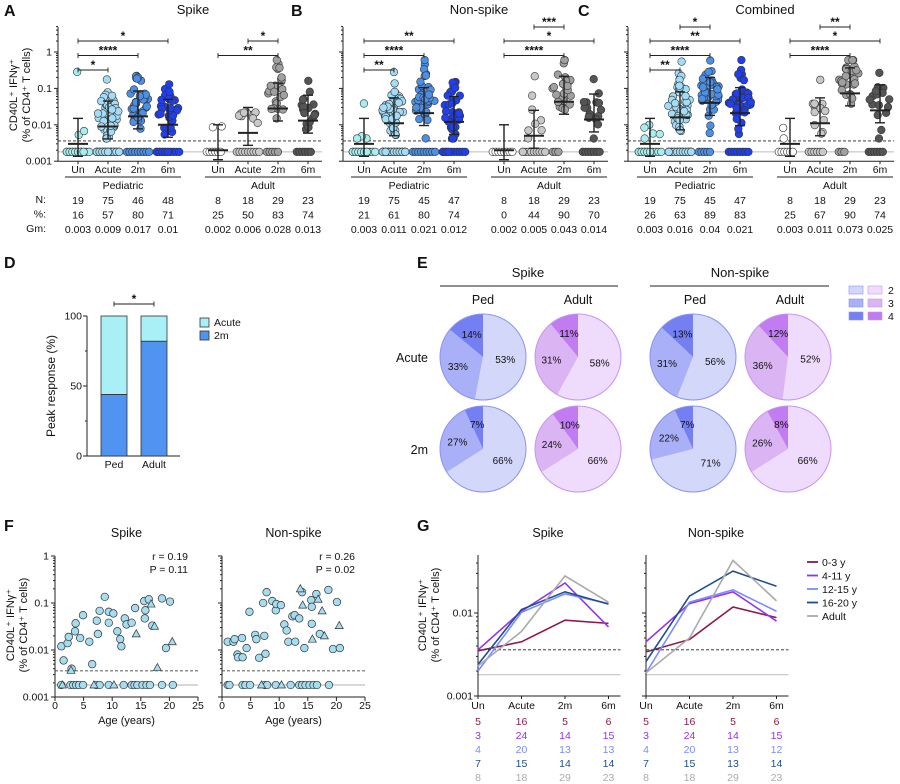  Describe the element at coordinates (761, 79) in the screenshot. I see `panel-c-chart: Combined` at that location.